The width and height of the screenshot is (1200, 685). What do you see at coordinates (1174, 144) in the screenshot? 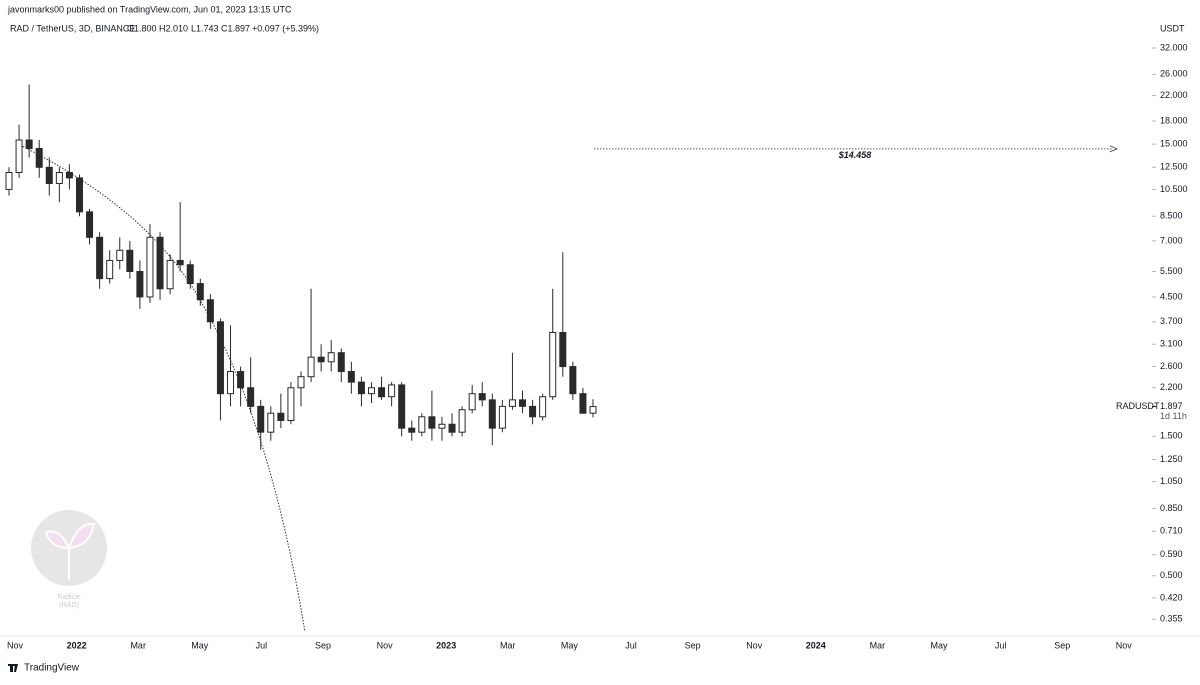
I see `y-tick-label: 15.000` at bounding box center [1174, 144].